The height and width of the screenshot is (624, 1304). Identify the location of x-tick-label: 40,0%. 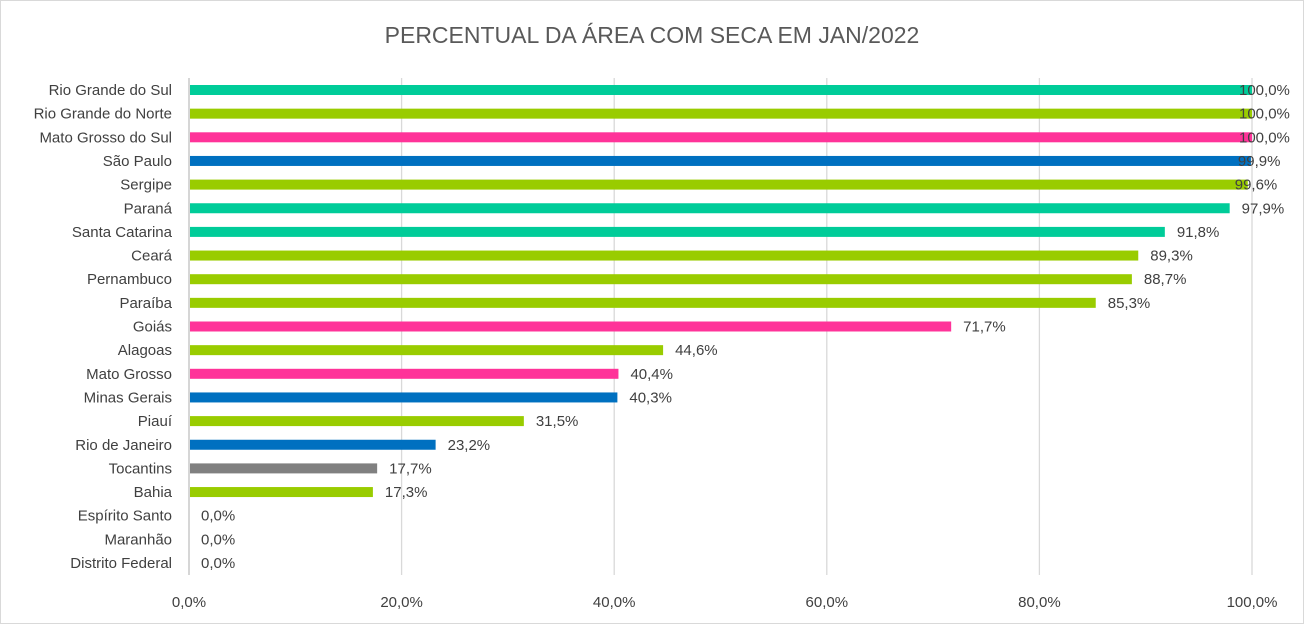
(614, 602).